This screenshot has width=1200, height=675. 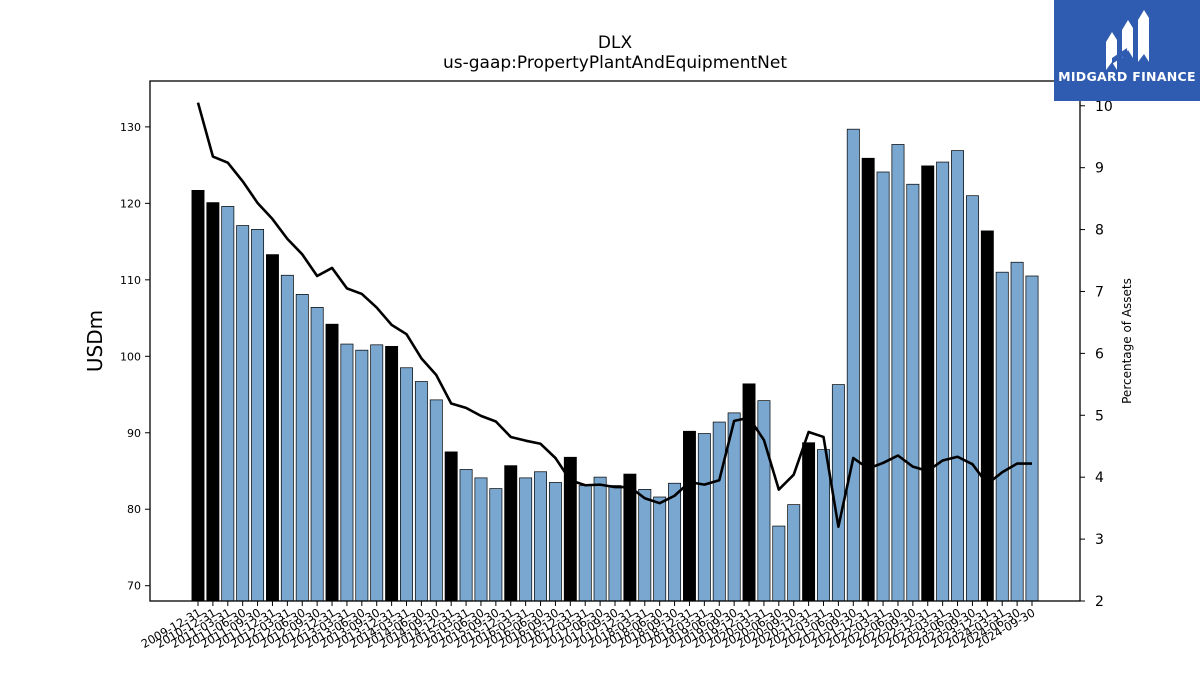 What do you see at coordinates (615, 63) in the screenshot?
I see `chart-subtitle: us-gaap:PropertyPlantAndEquipmentNet` at bounding box center [615, 63].